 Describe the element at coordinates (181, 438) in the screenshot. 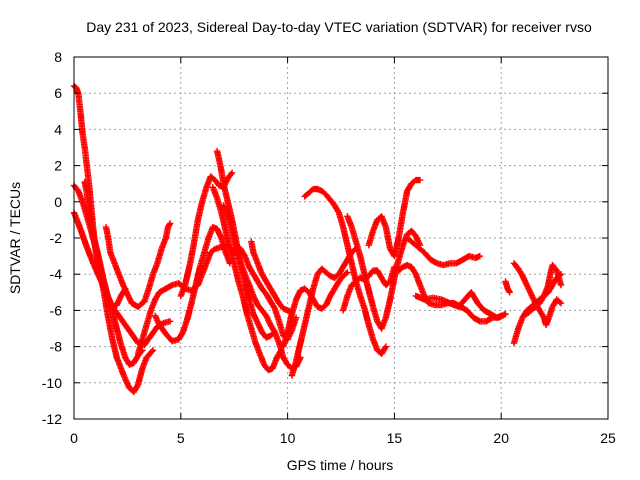

I see `x-tick-label: 5` at that location.